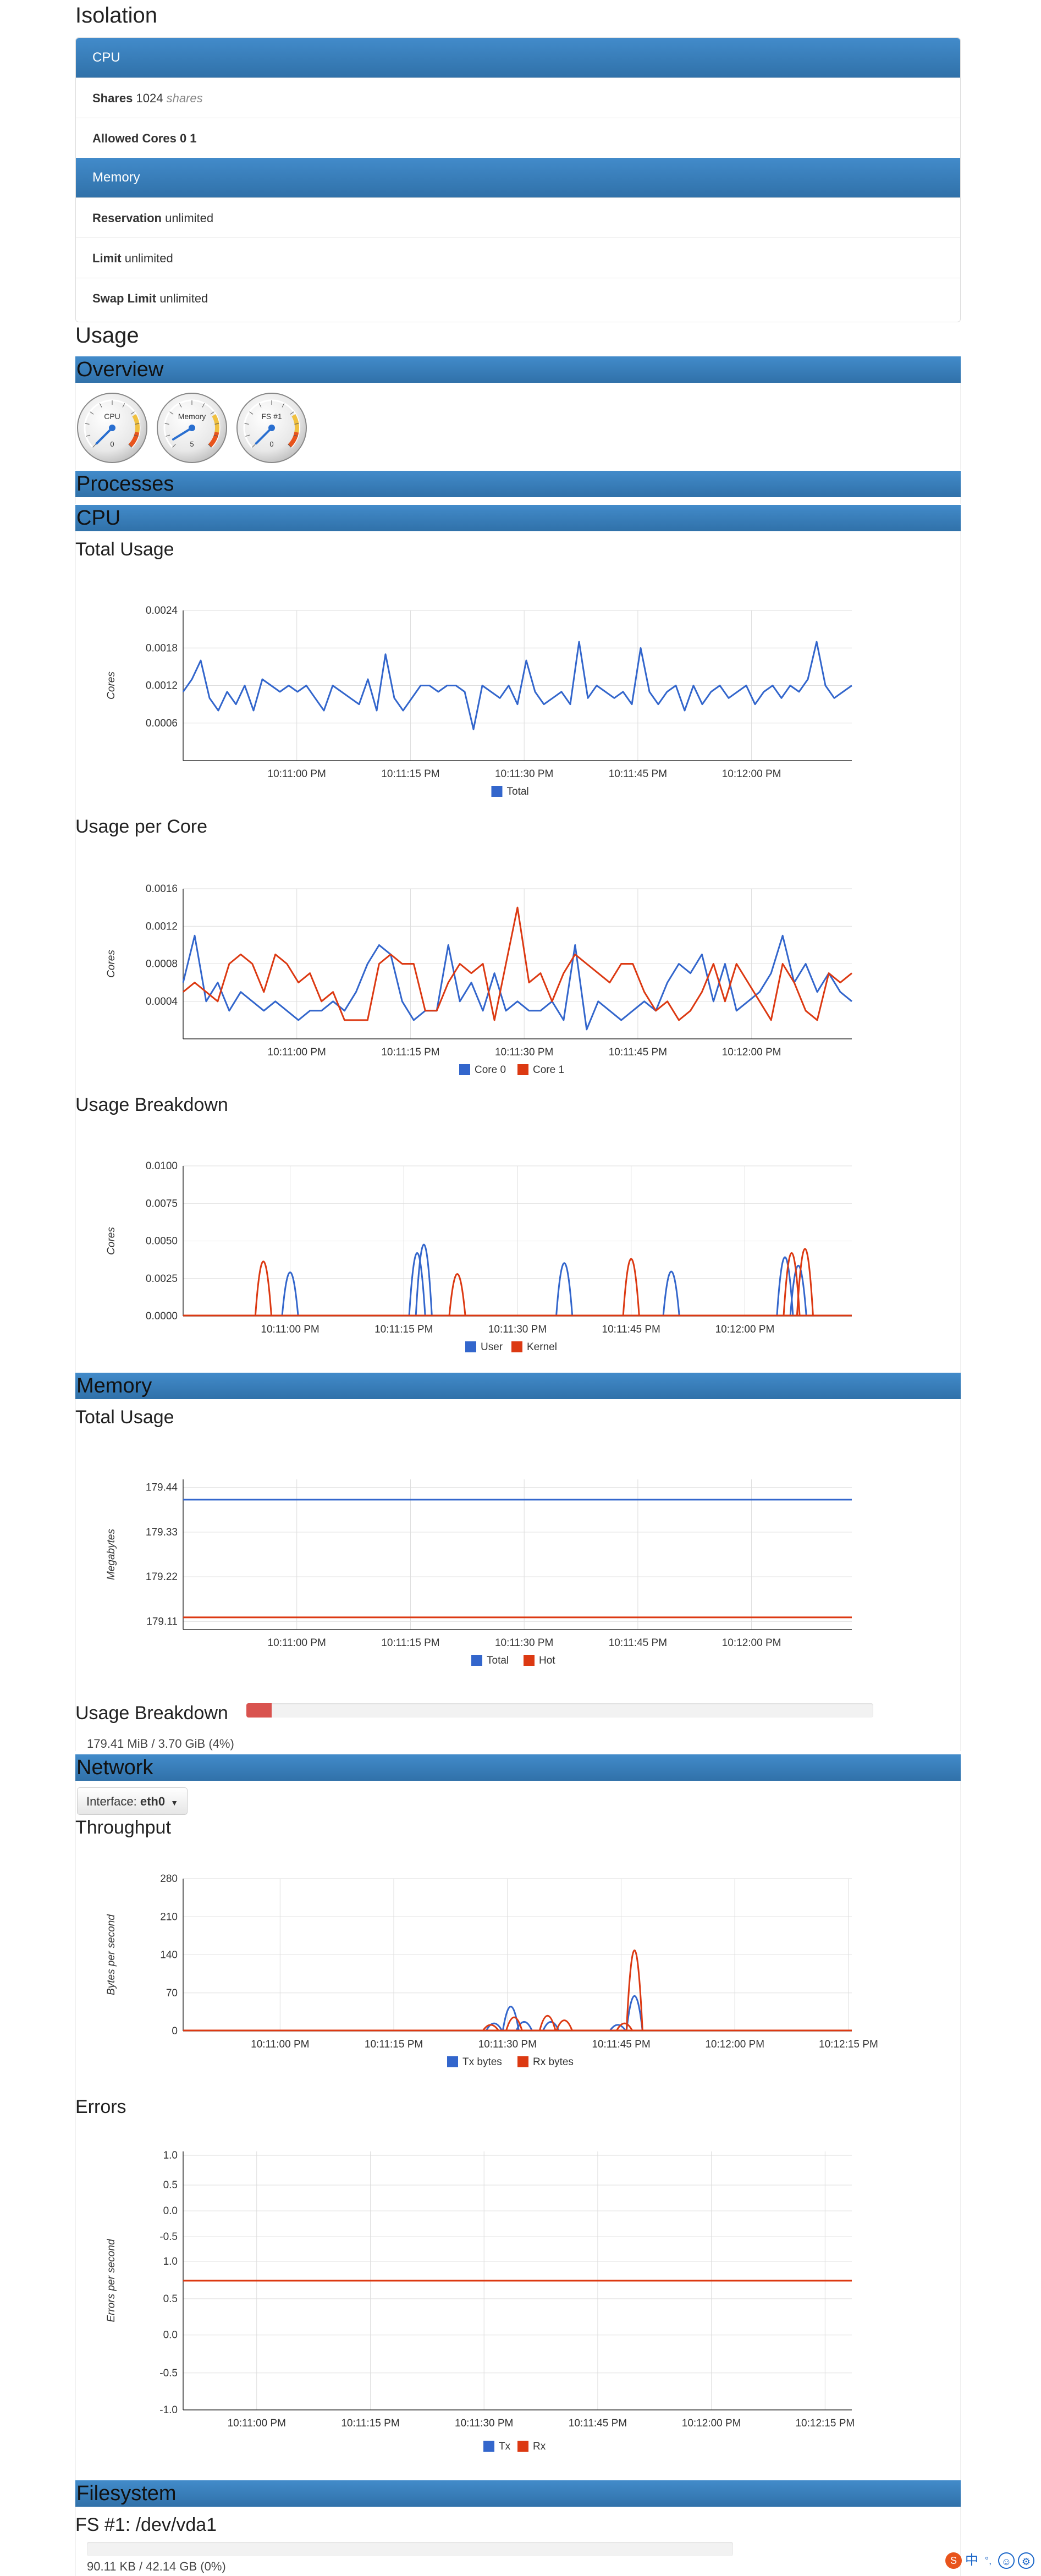  Describe the element at coordinates (170, 2185) in the screenshot. I see `y-tick-label: 0.5` at that location.